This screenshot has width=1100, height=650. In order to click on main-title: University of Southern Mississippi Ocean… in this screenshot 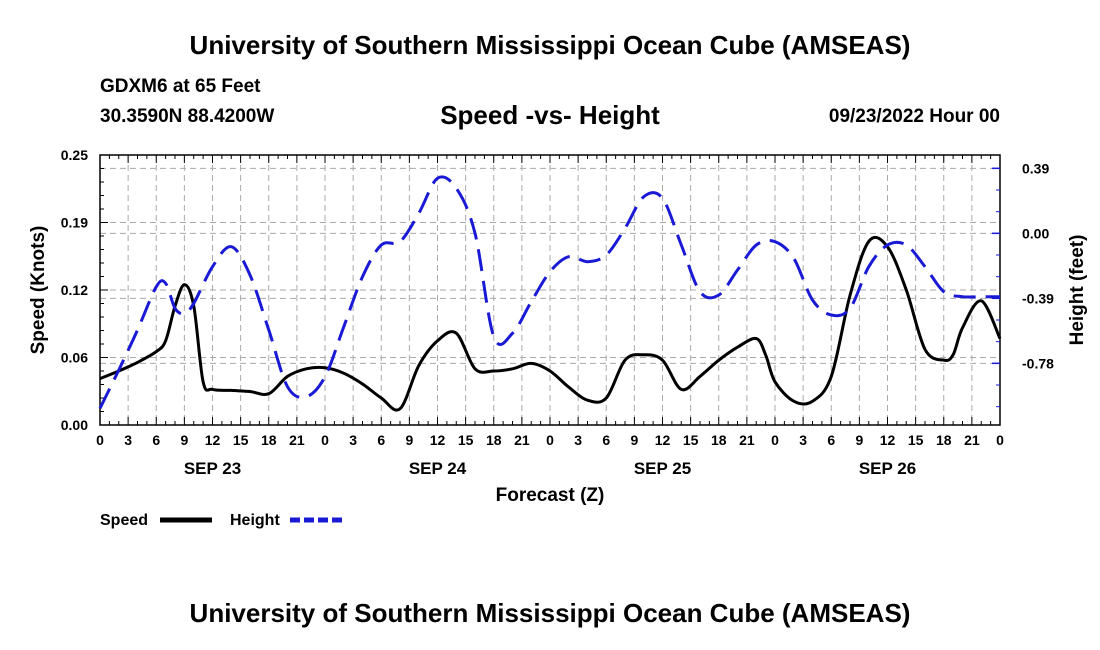, I will do `click(550, 45)`.